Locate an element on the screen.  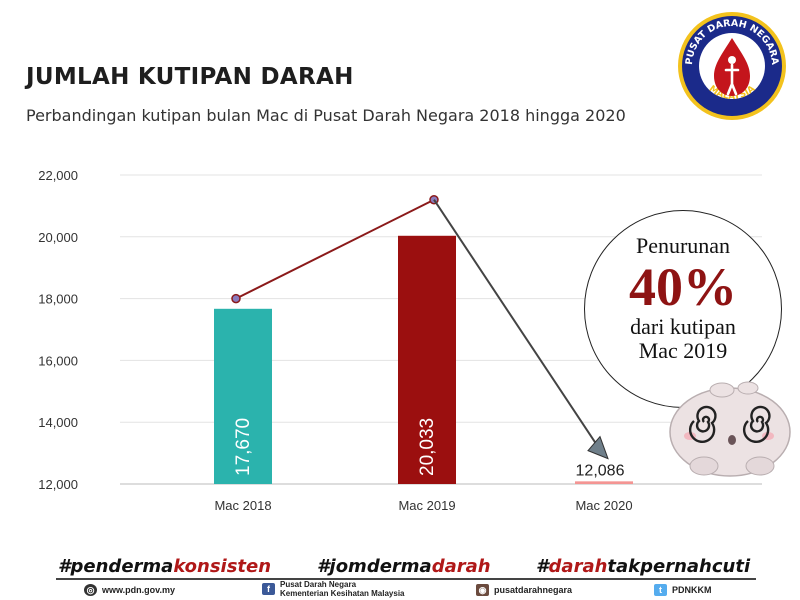
twitter-icon: t is located at coordinates (660, 590).